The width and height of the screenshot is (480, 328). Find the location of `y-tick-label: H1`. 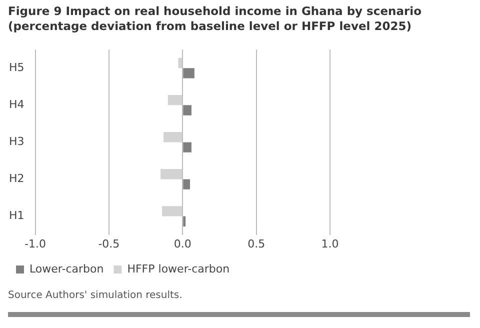

y-tick-label: H1 is located at coordinates (16, 215).